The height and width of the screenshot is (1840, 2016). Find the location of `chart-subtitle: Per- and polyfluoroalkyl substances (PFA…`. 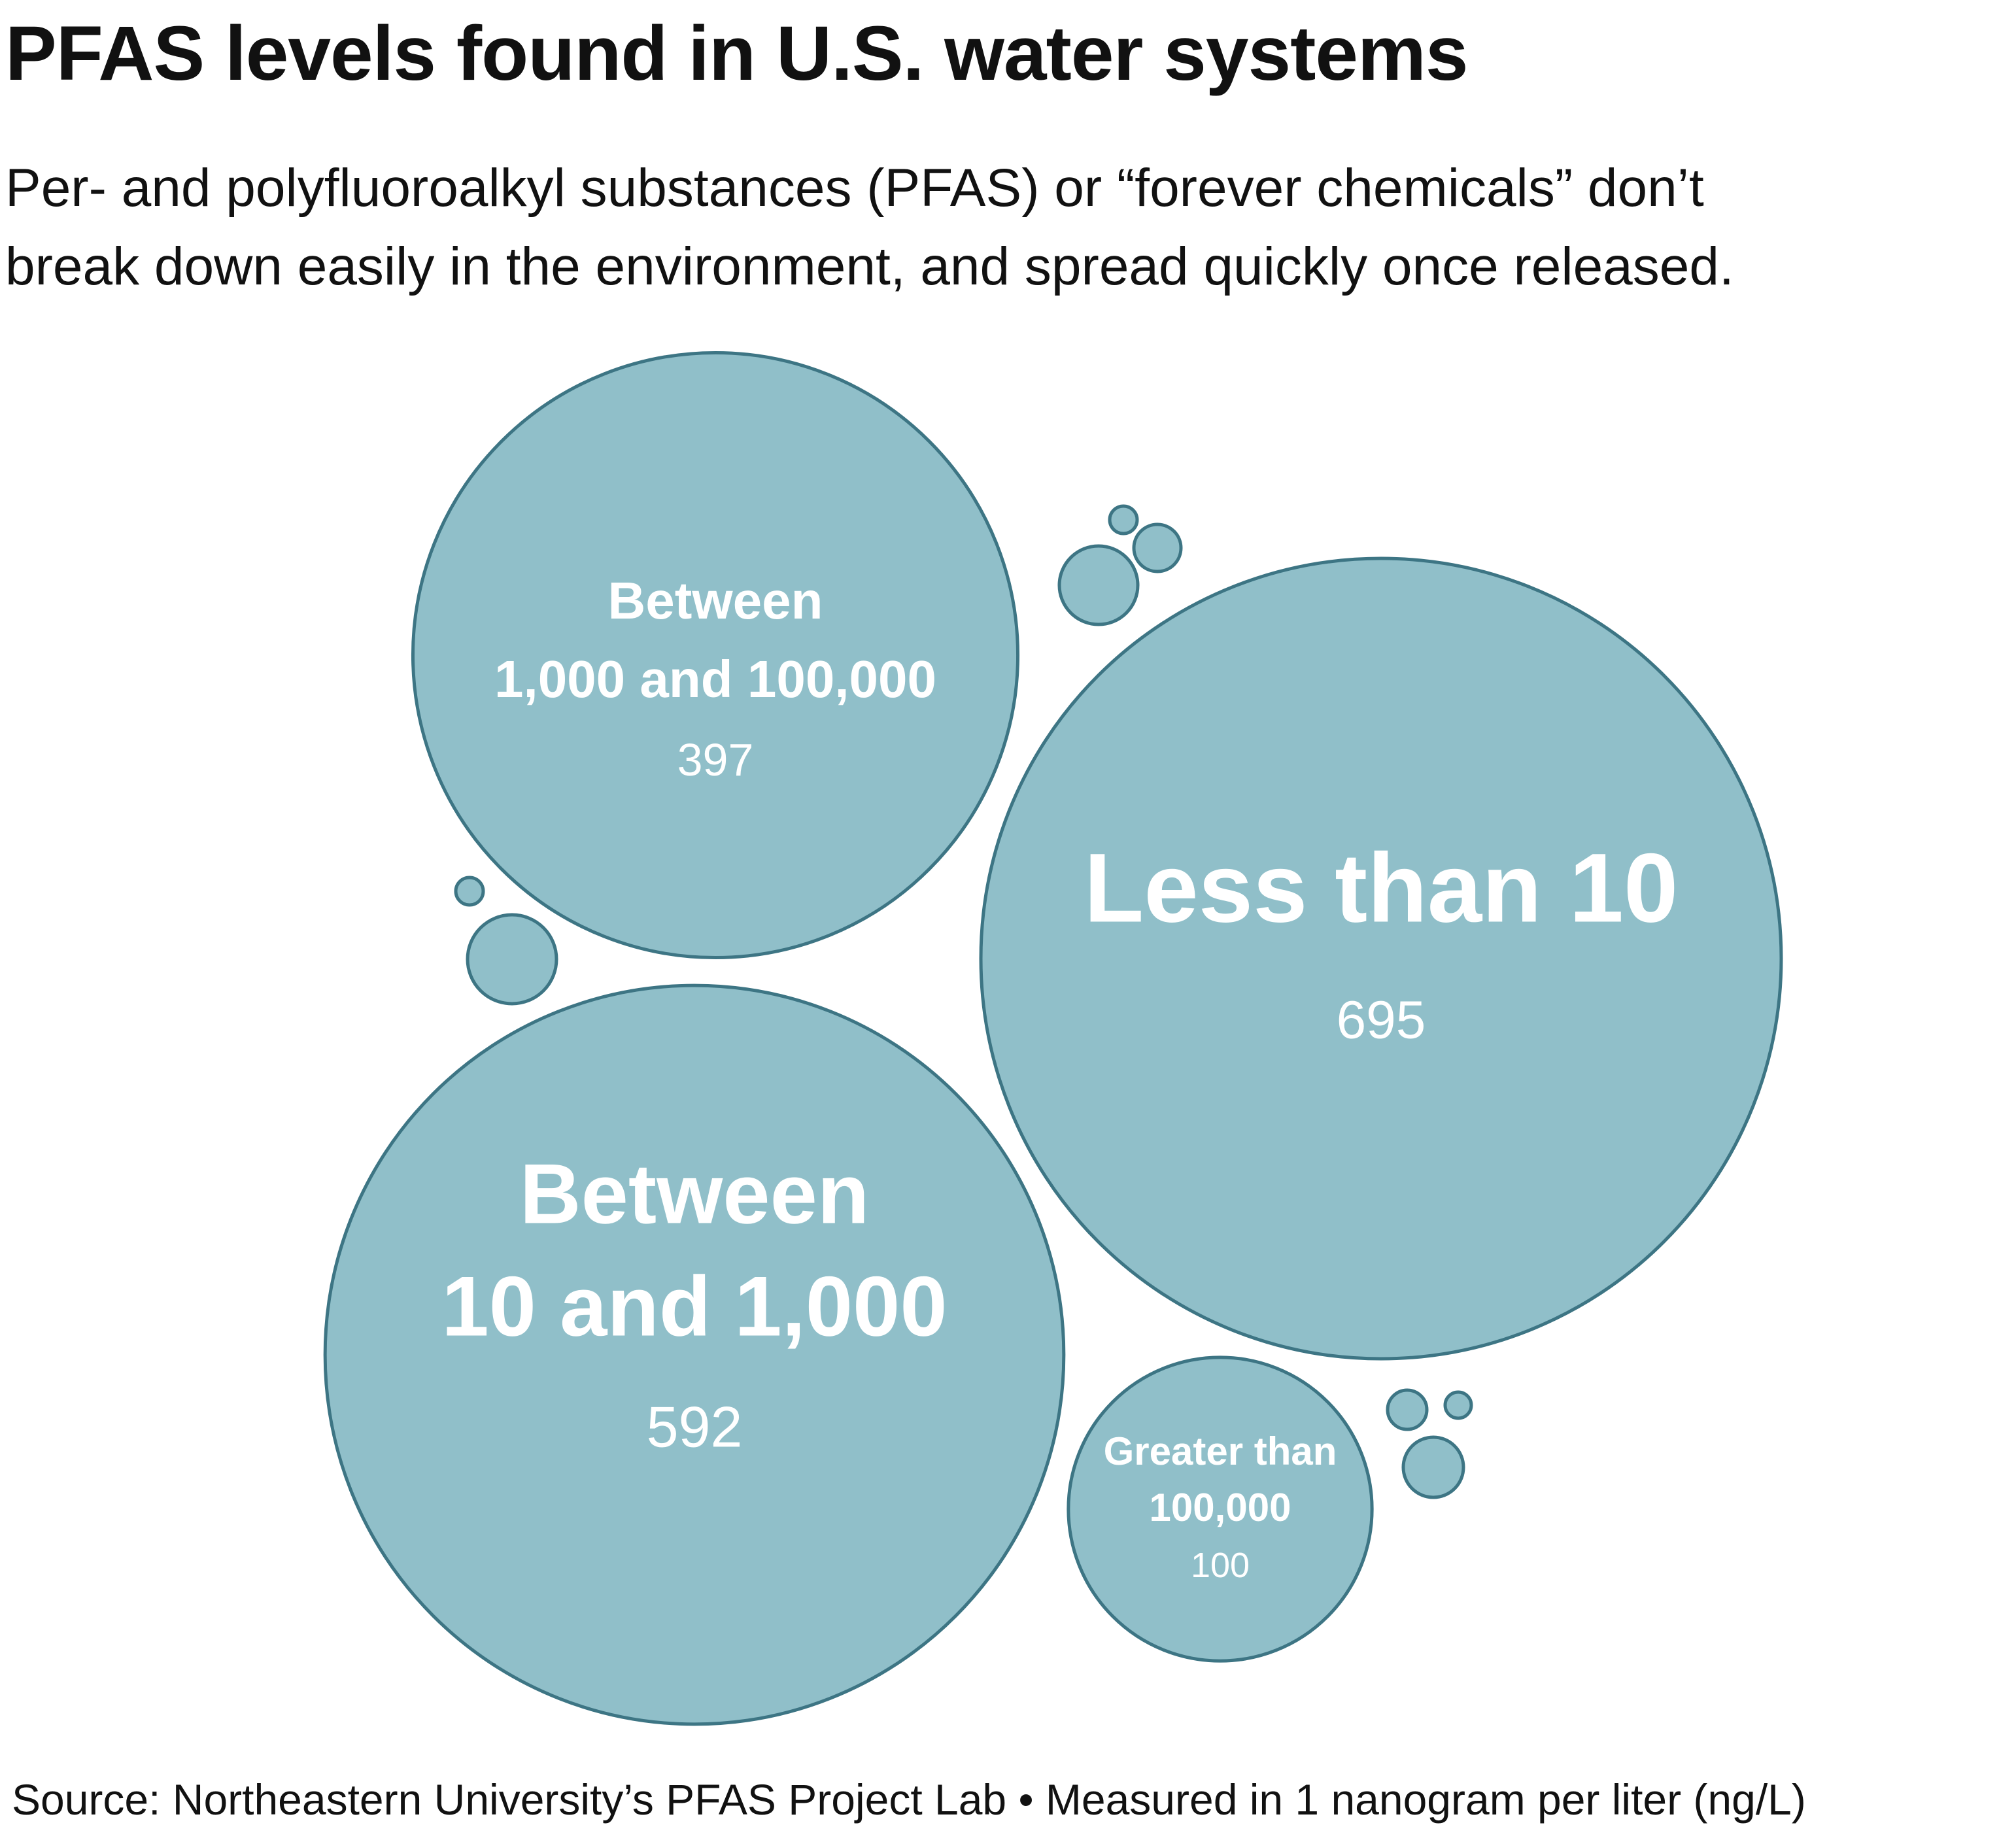

chart-subtitle: Per- and polyfluoroalkyl substances (PFA… is located at coordinates (1005, 227).